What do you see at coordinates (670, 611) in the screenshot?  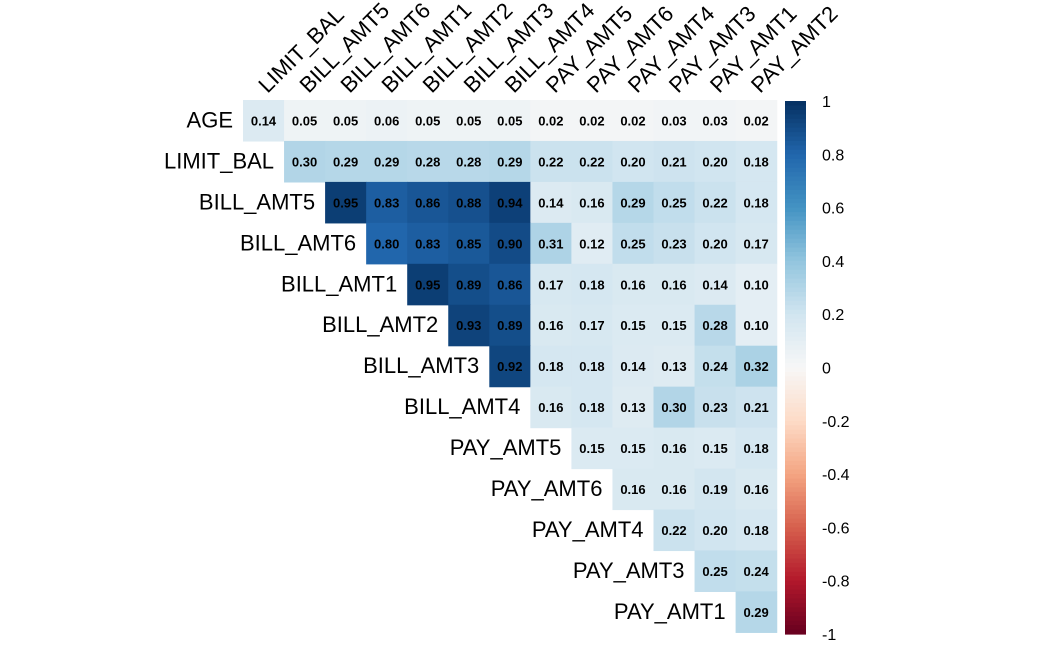 I see `row-label: PAY_AMT1` at bounding box center [670, 611].